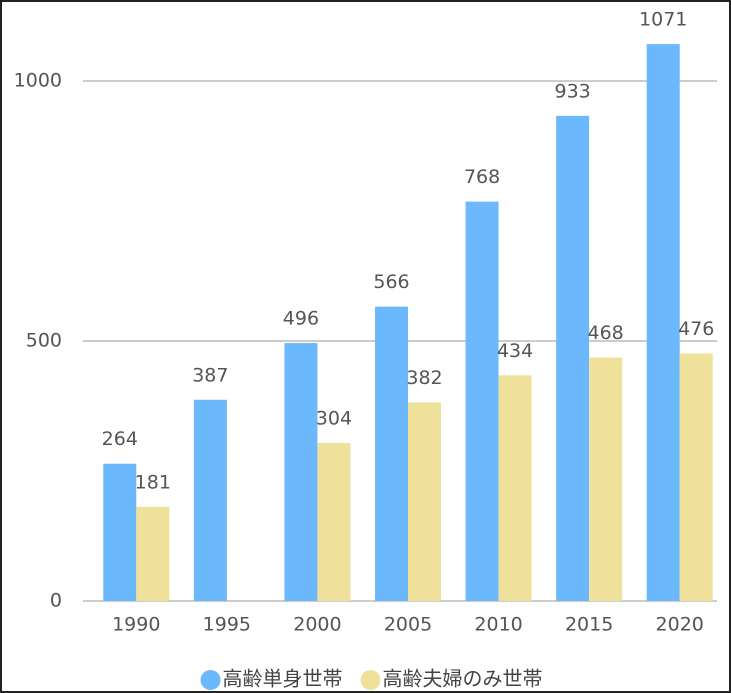 The image size is (731, 693). I want to click on y-tick-label: 1000, so click(38, 81).